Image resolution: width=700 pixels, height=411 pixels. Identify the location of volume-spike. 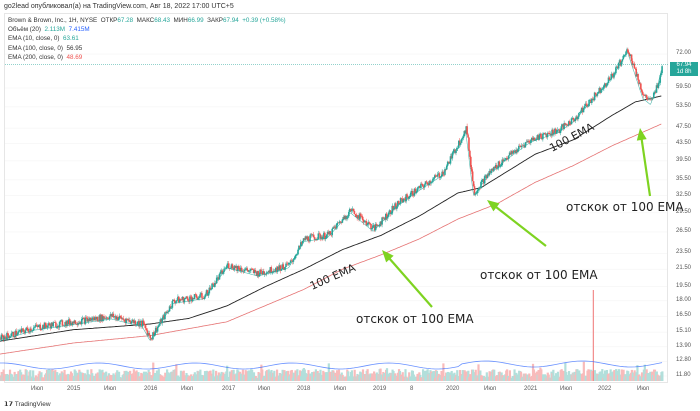
(593, 335).